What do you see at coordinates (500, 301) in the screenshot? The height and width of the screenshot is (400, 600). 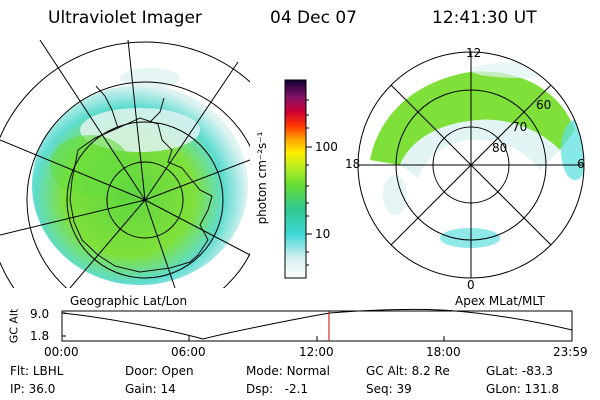 I see `right-map-caption: Apex MLat/MLT` at bounding box center [500, 301].